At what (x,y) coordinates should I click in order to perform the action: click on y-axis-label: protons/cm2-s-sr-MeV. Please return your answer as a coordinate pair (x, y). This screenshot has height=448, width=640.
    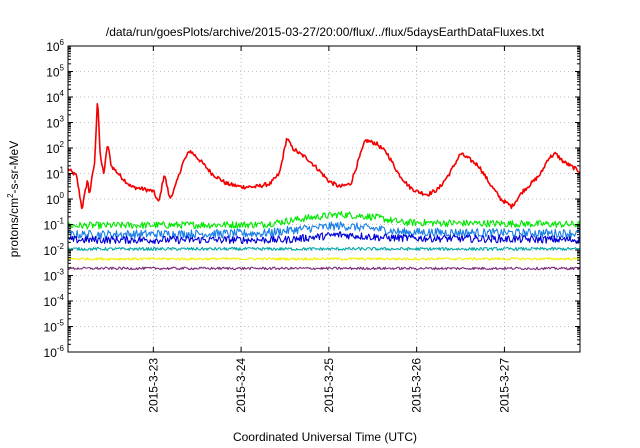
    Looking at the image, I should click on (13, 199).